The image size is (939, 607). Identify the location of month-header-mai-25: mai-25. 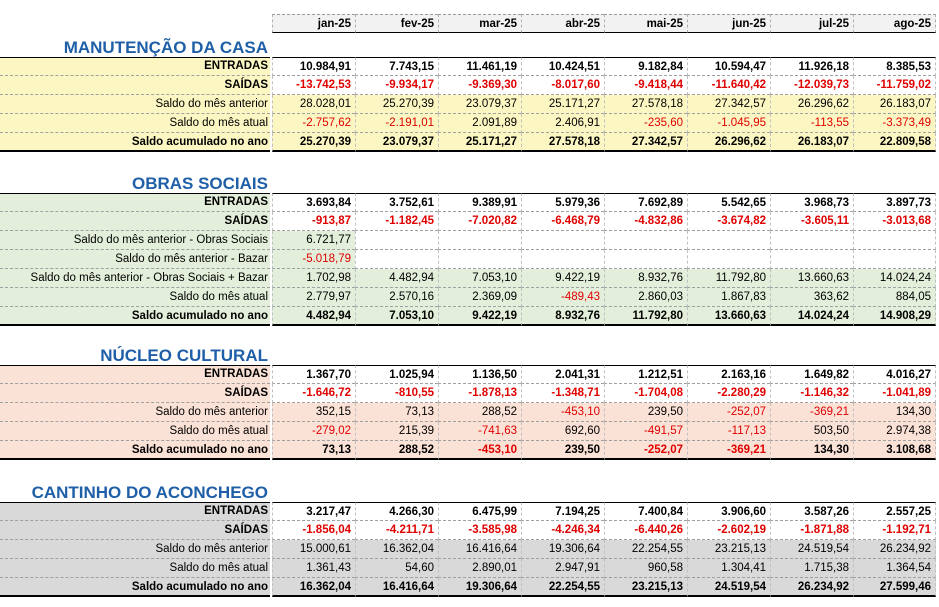
(645, 23).